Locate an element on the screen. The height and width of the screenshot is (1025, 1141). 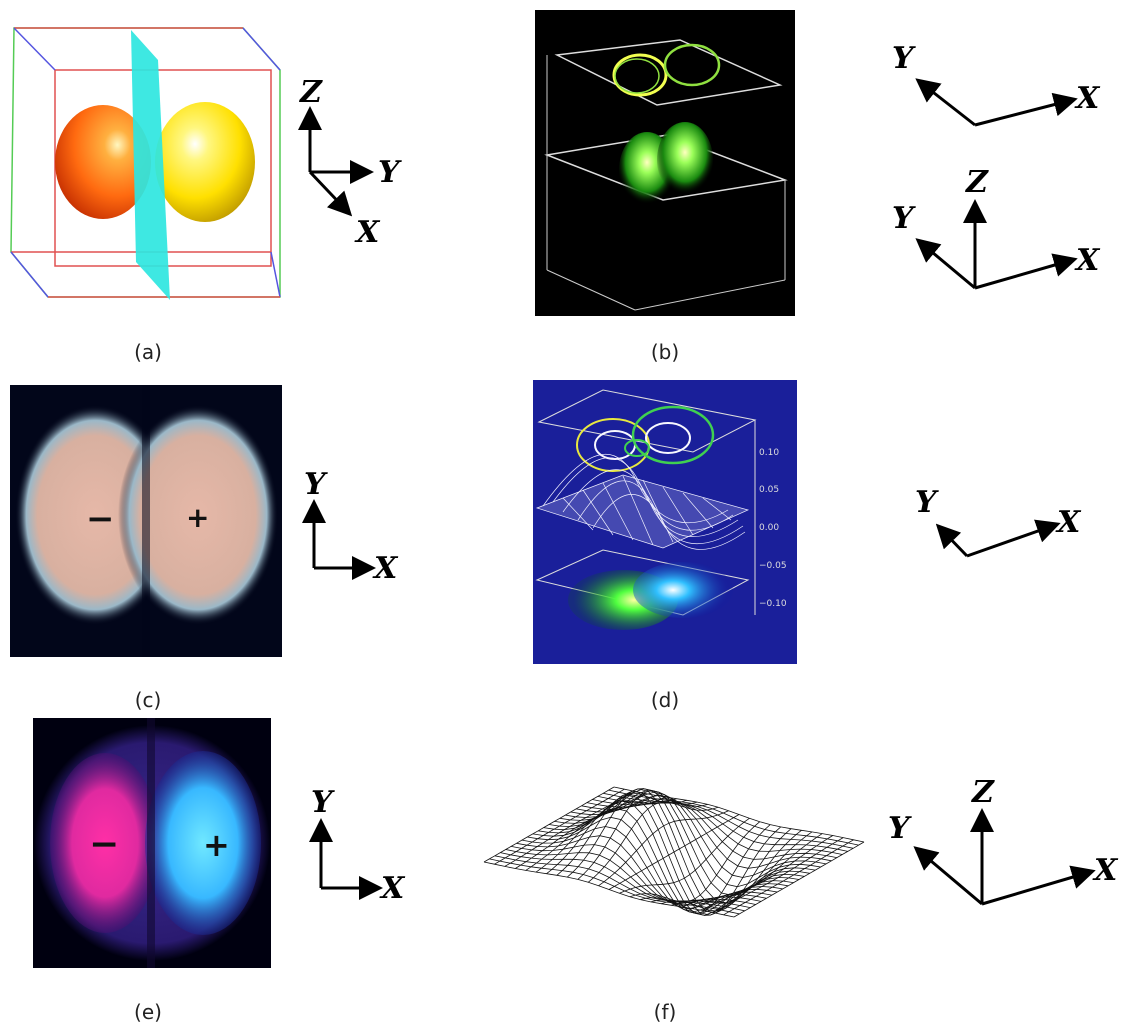
panel-c-render: − + is located at coordinates (146, 521).